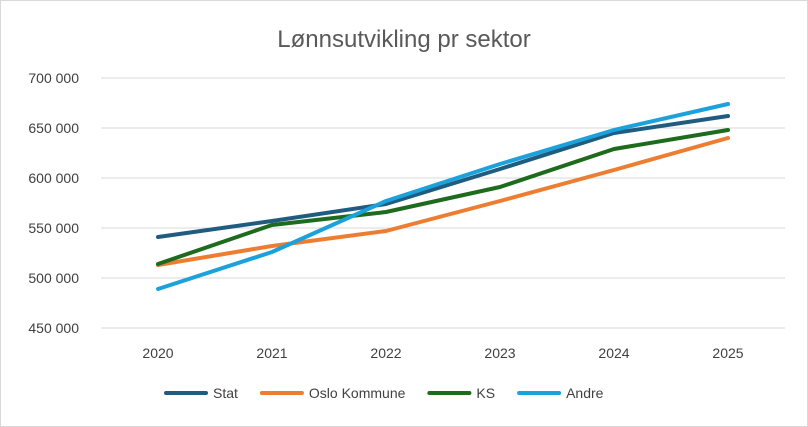 The width and height of the screenshot is (808, 427). I want to click on chart-title: Lønnsutvikling pr sektor, so click(403, 39).